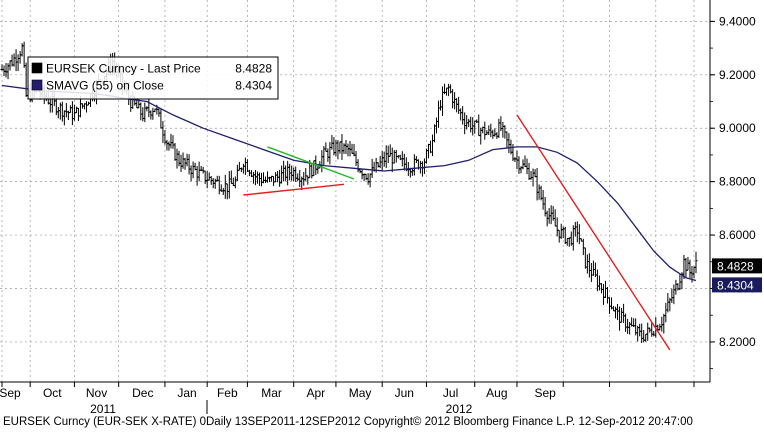  Describe the element at coordinates (404, 393) in the screenshot. I see `x-tick-label: Jun` at that location.